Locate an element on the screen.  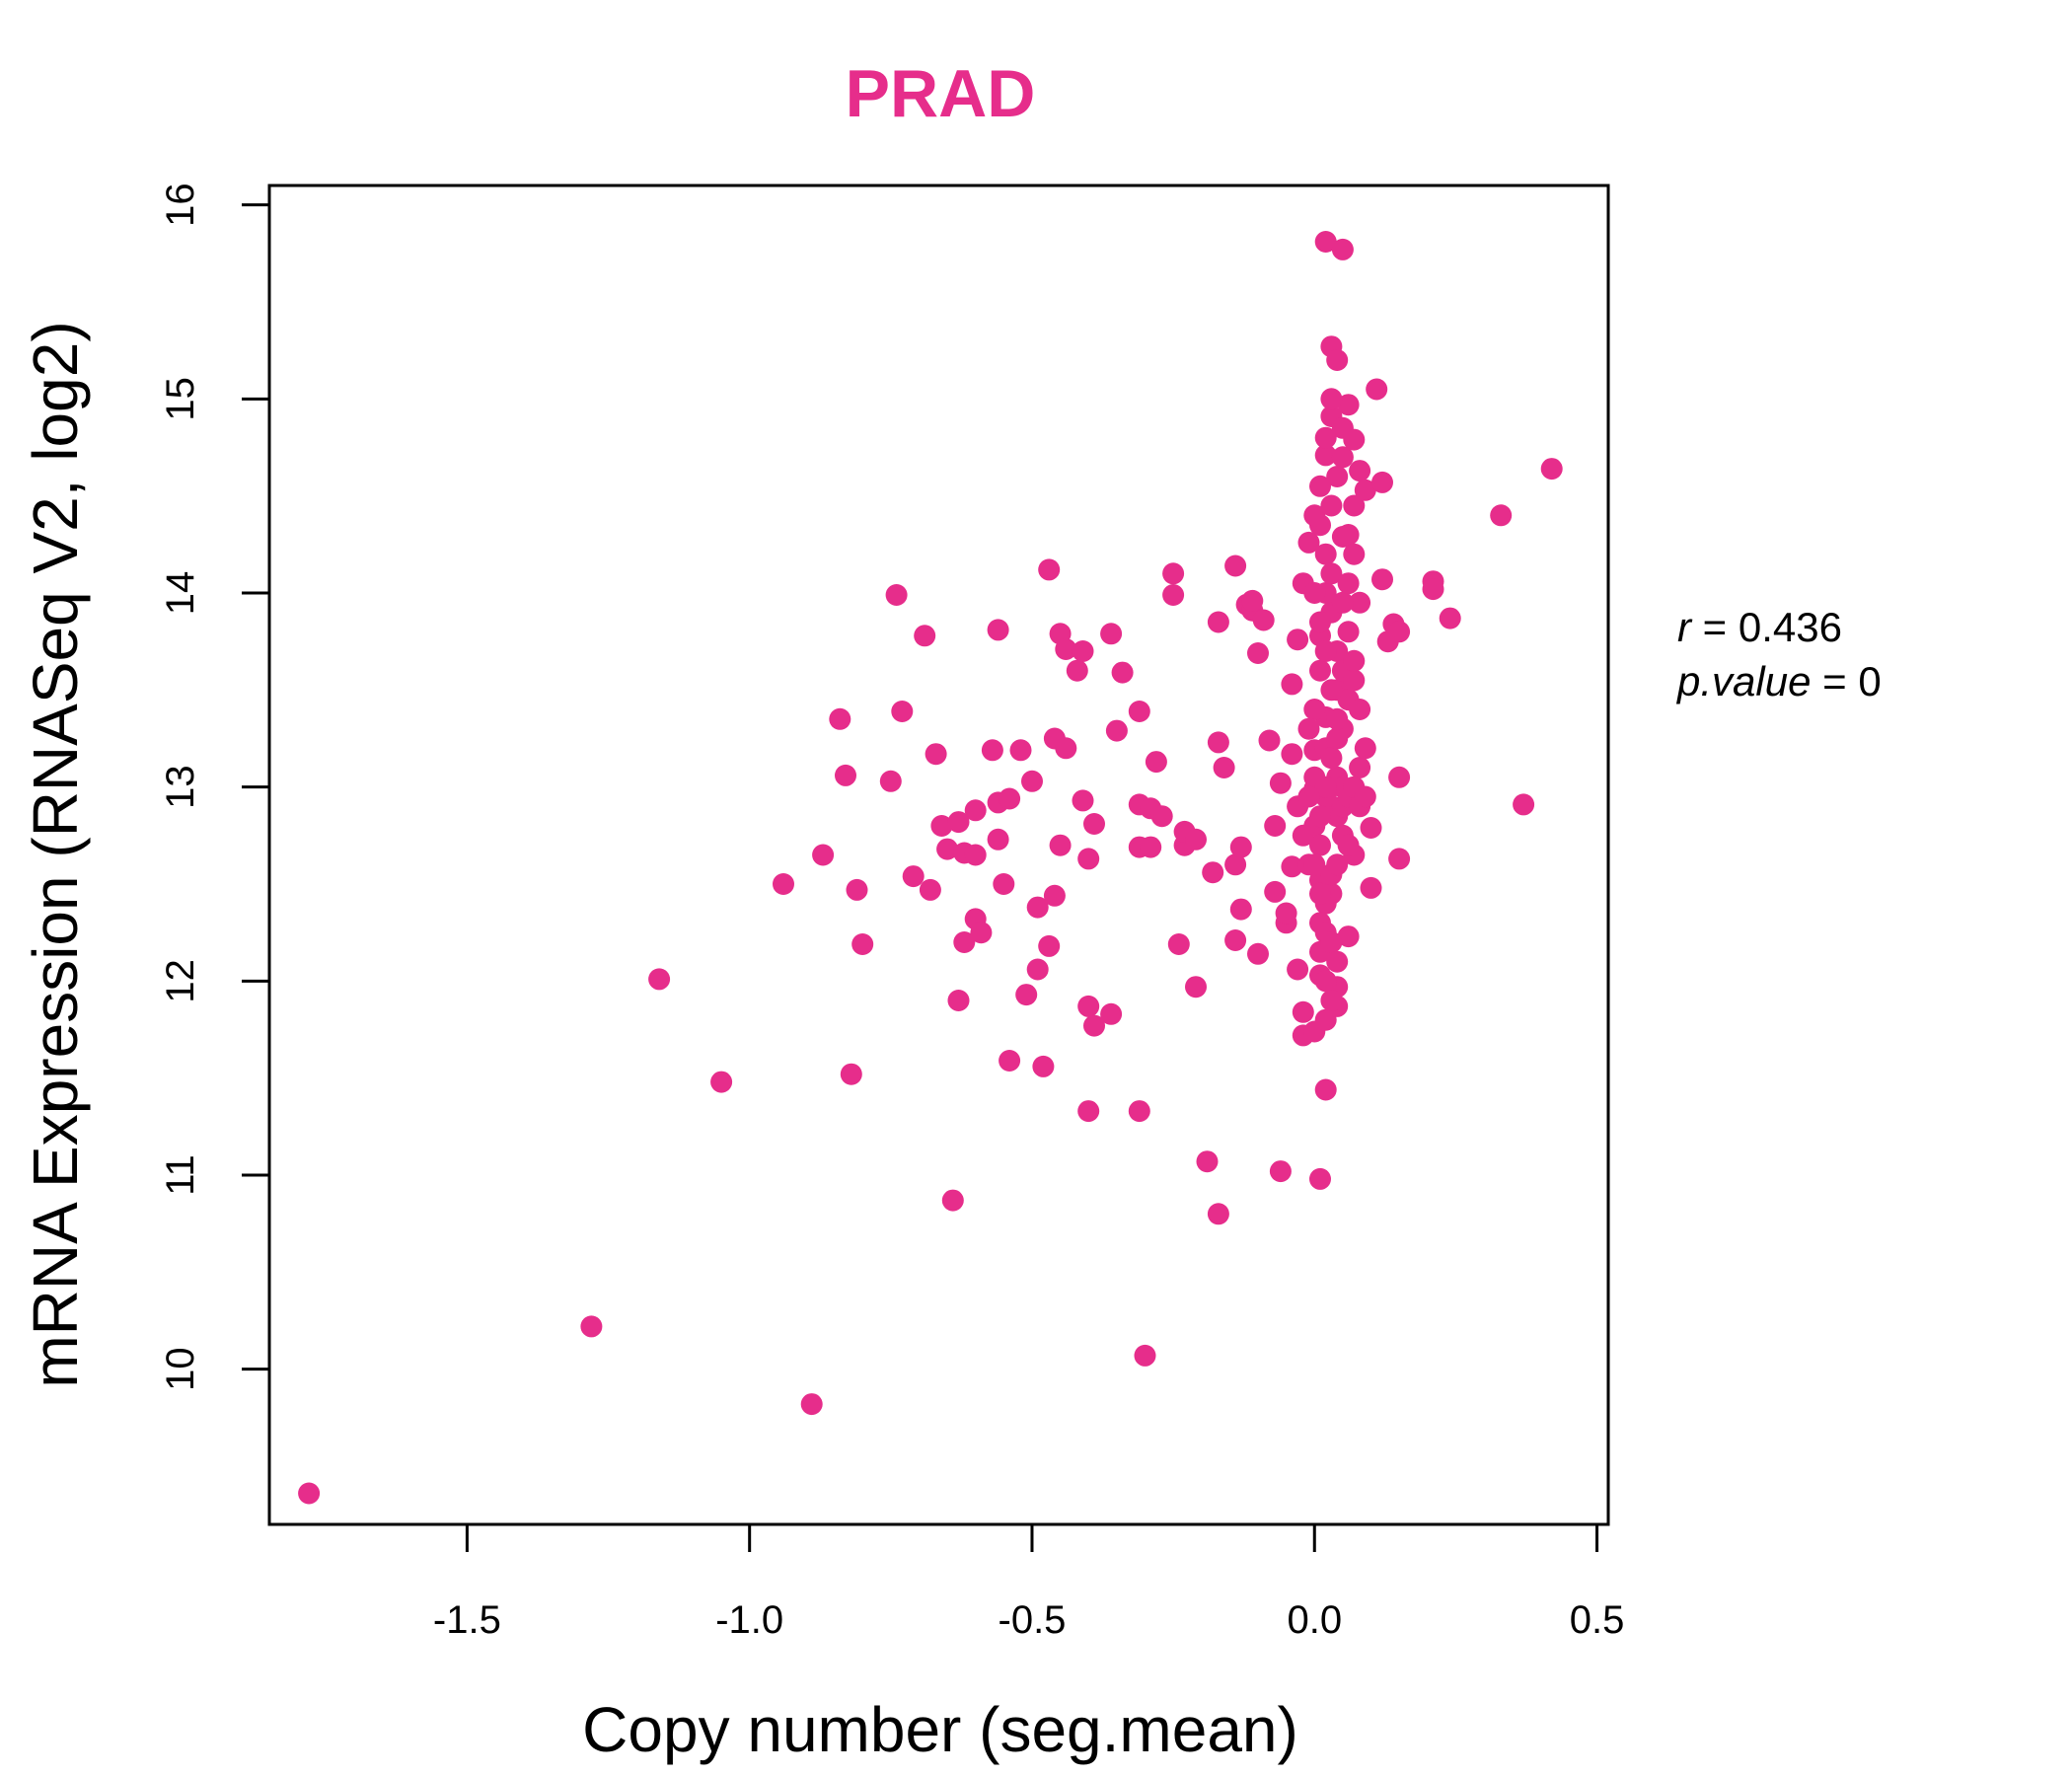
p-value: 0 is located at coordinates (1870, 681).